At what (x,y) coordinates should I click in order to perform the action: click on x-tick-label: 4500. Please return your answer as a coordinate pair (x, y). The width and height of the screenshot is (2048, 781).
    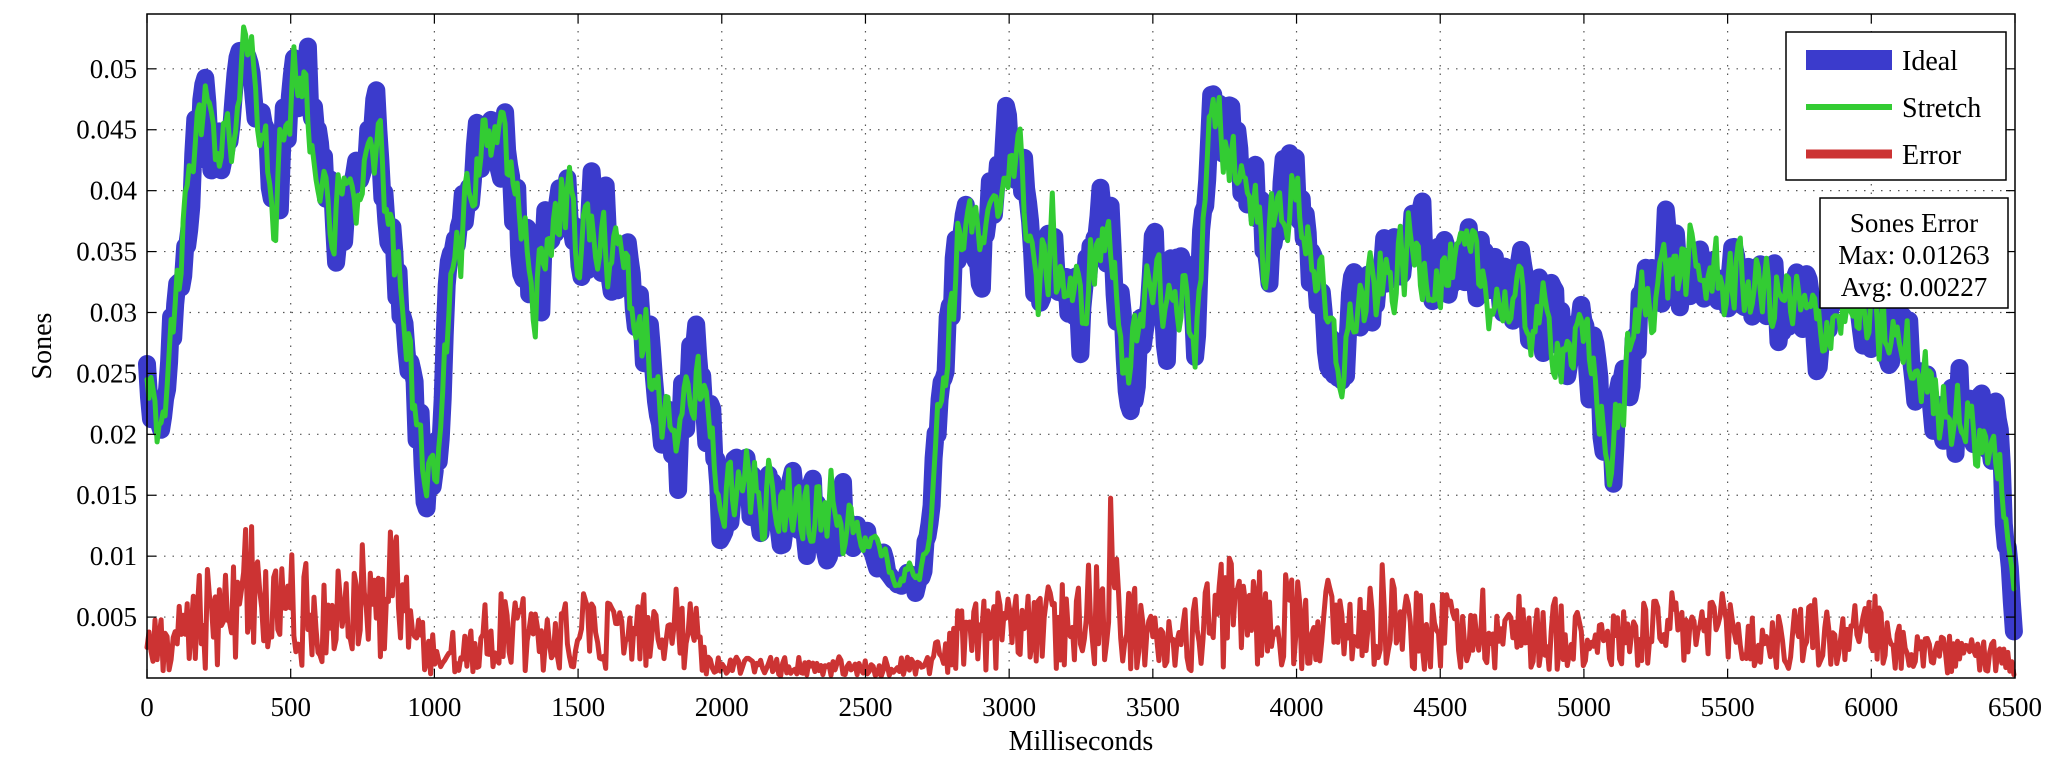
    Looking at the image, I should click on (1440, 707).